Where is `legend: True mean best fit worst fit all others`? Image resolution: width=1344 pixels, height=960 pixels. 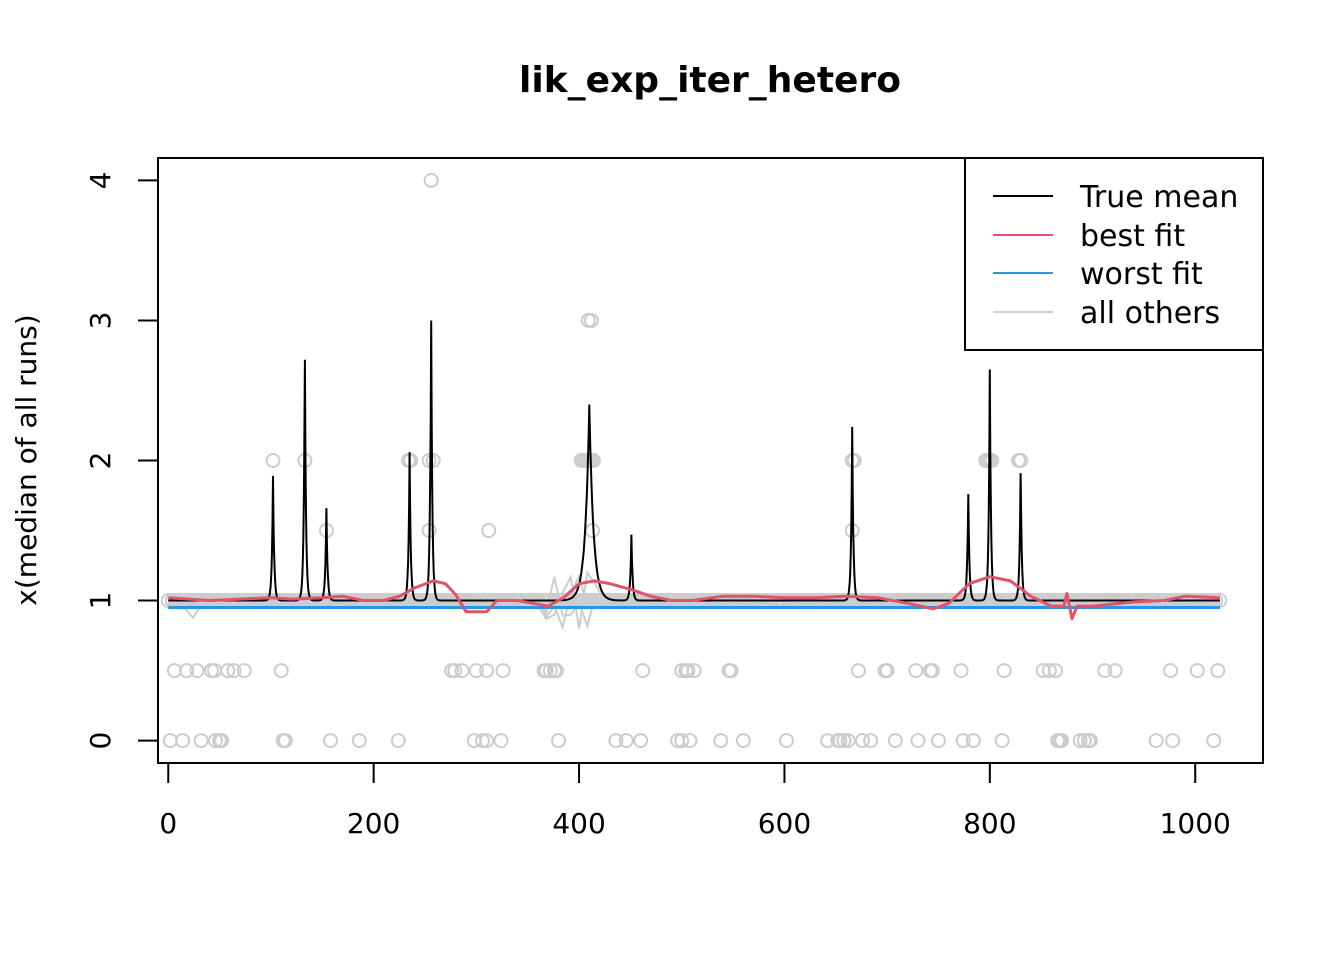 legend: True mean best fit worst fit all others is located at coordinates (1114, 254).